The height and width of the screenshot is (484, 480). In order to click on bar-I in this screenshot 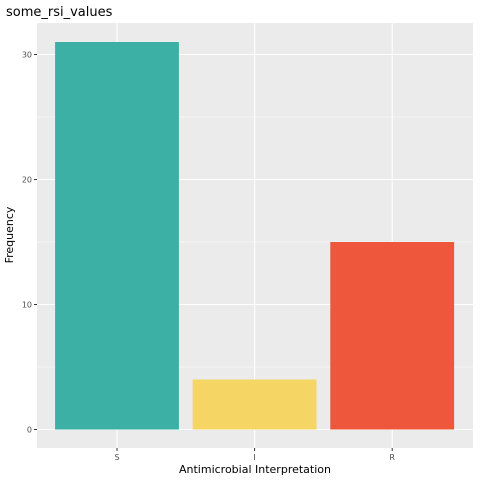, I will do `click(254, 404)`.